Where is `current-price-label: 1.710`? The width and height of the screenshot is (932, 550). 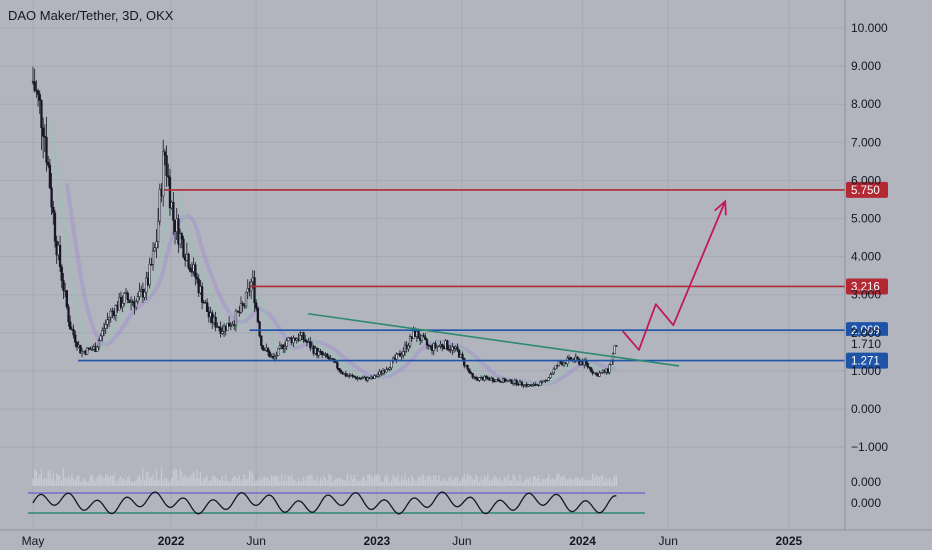
current-price-label: 1.710 is located at coordinates (866, 344).